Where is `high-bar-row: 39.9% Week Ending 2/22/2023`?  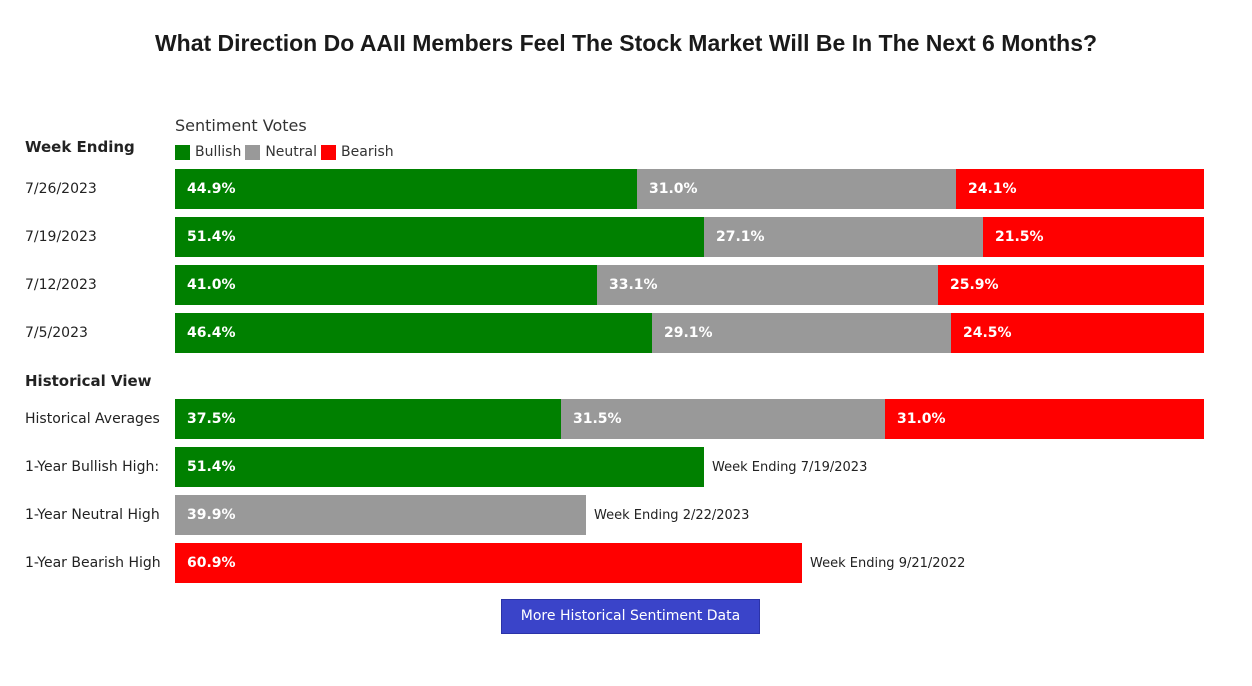 high-bar-row: 39.9% Week Ending 2/22/2023 is located at coordinates (462, 515).